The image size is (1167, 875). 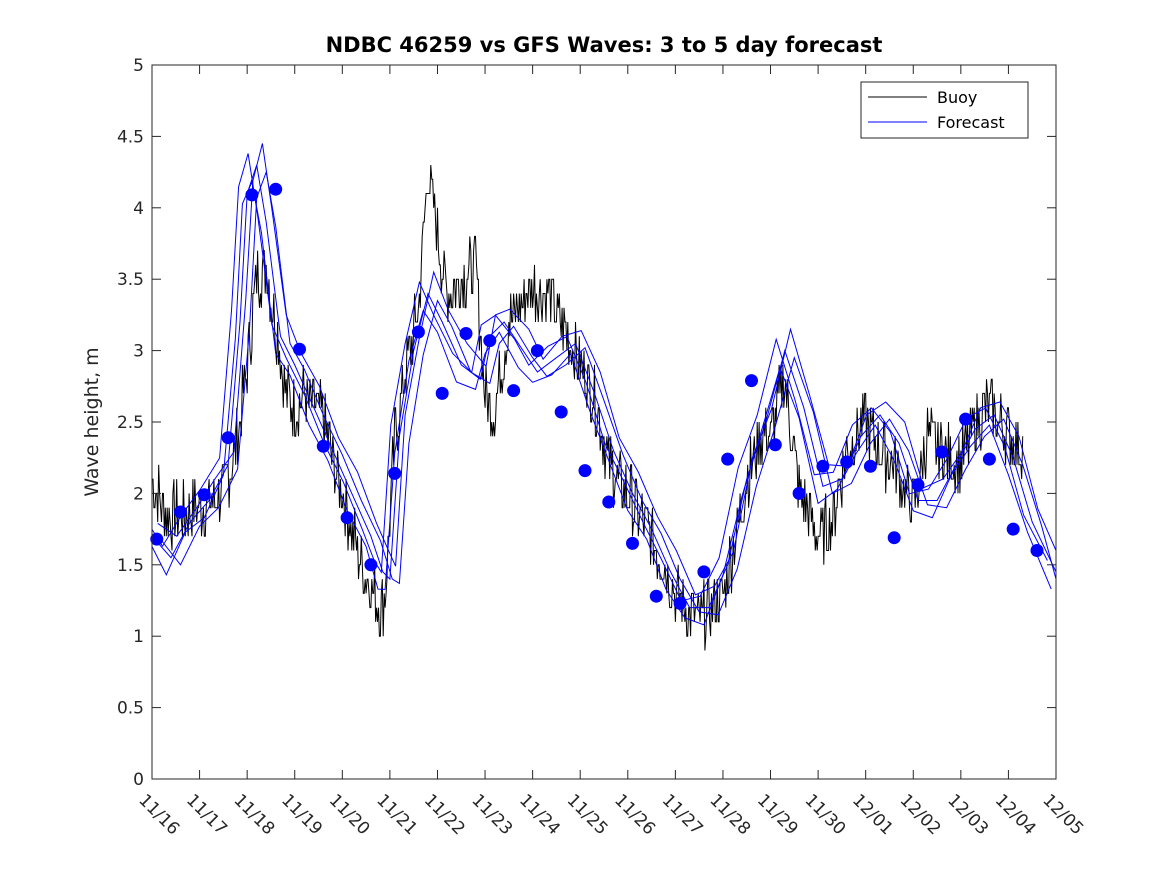 I want to click on x-tick-label: 12/03, so click(x=967, y=814).